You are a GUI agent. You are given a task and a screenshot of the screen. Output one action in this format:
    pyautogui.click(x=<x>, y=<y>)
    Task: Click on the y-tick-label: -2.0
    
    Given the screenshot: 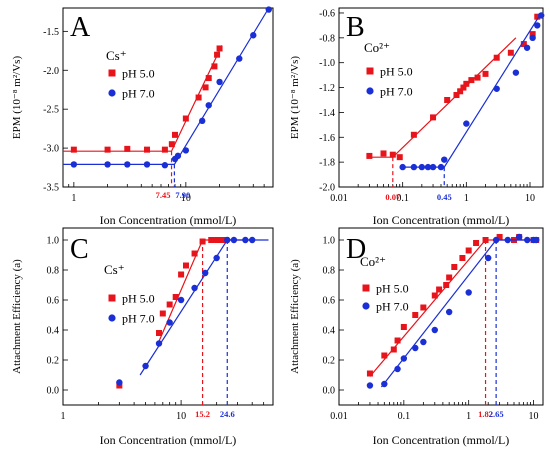 What is the action you would take?
    pyautogui.click(x=51, y=71)
    